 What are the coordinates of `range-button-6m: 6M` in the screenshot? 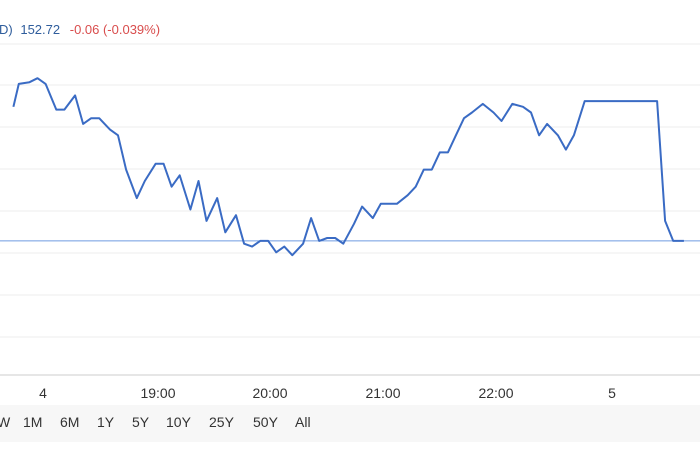 It's located at (70, 422).